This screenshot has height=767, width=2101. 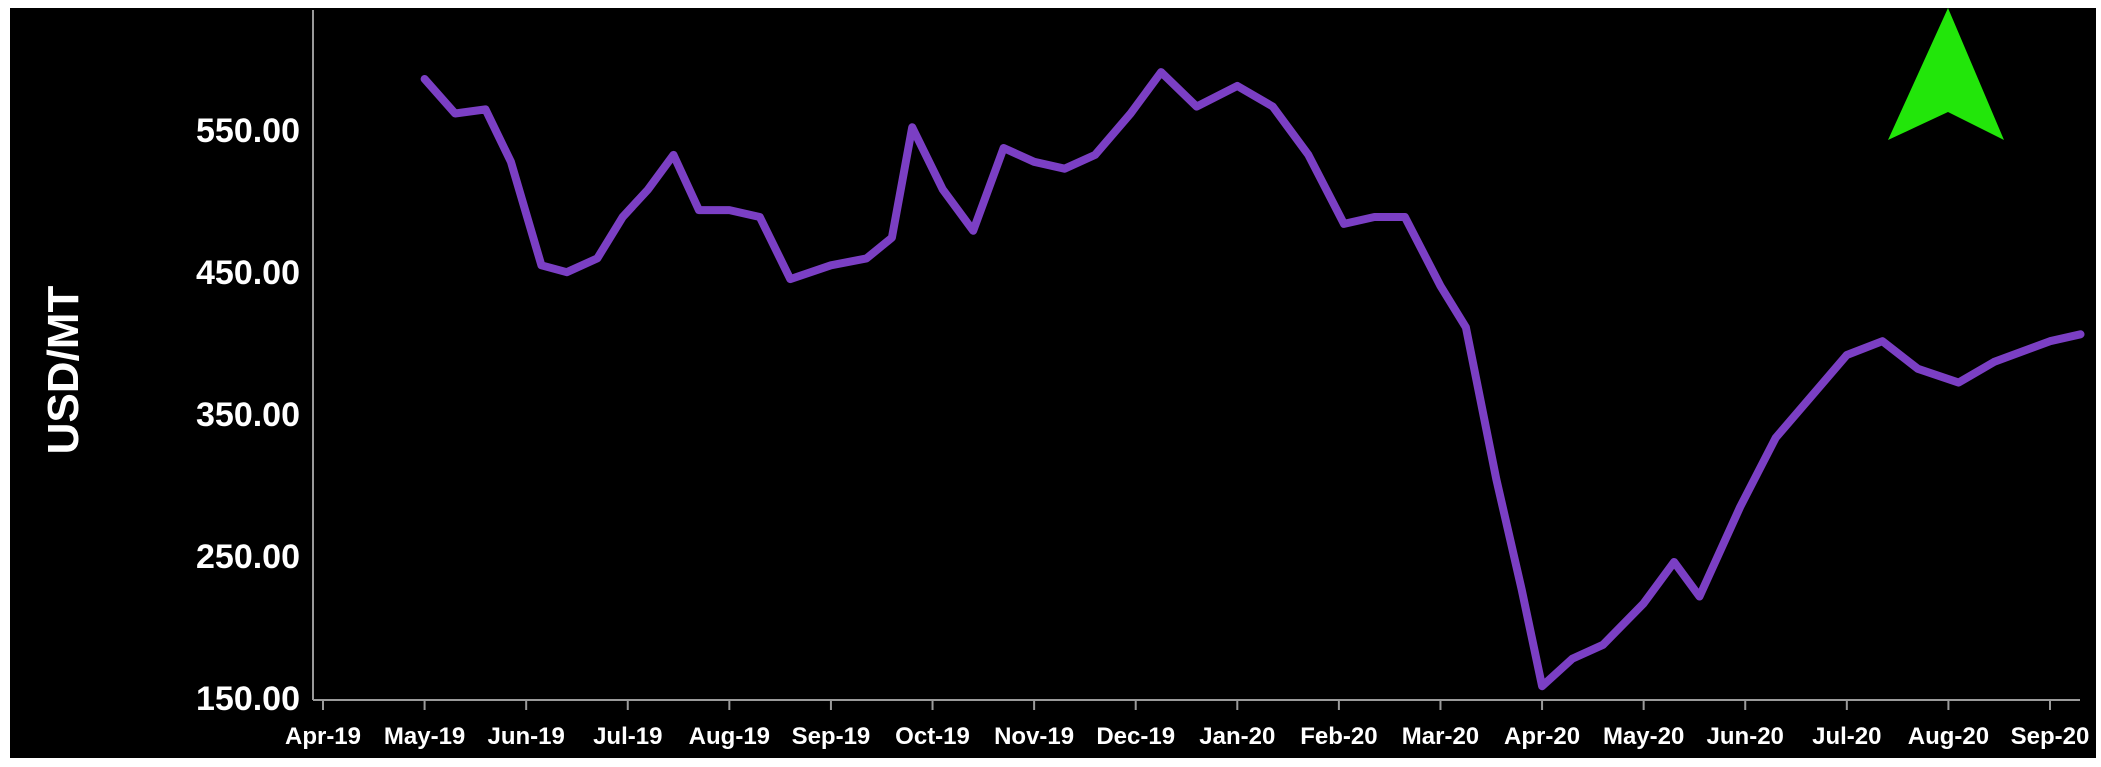 I want to click on x-tick-label: Sep-19, so click(x=831, y=736).